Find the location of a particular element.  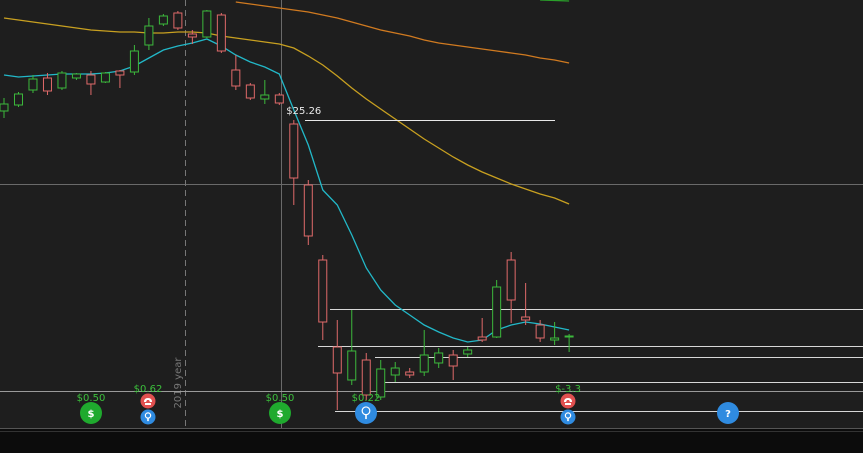

event-label: $0.62 is located at coordinates (148, 389).